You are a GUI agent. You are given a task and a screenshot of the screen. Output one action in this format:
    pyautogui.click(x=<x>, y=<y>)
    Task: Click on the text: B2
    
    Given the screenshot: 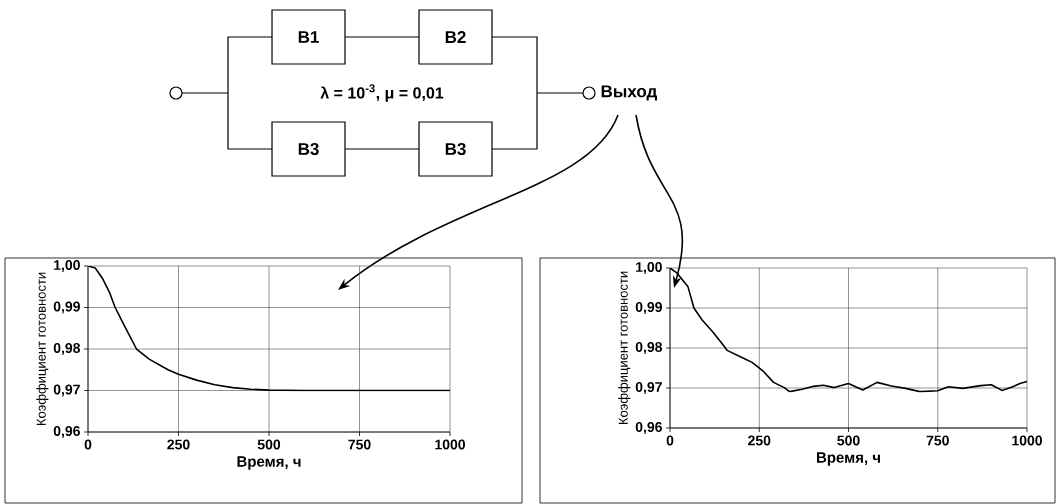 What is the action you would take?
    pyautogui.click(x=455, y=37)
    